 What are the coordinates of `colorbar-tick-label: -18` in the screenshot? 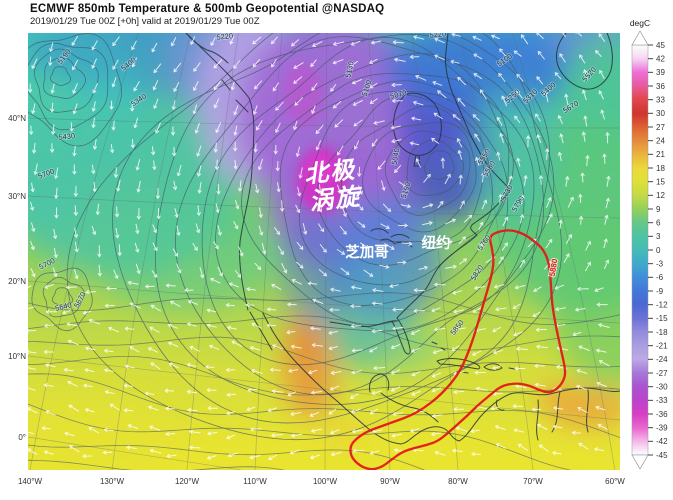 It's located at (662, 332).